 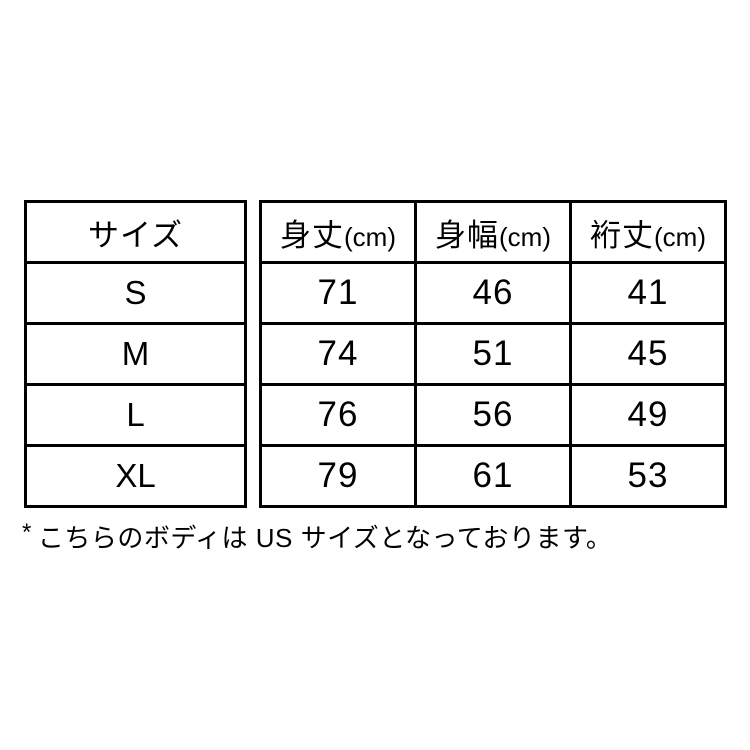 I want to click on value-cell: 56, so click(x=493, y=415).